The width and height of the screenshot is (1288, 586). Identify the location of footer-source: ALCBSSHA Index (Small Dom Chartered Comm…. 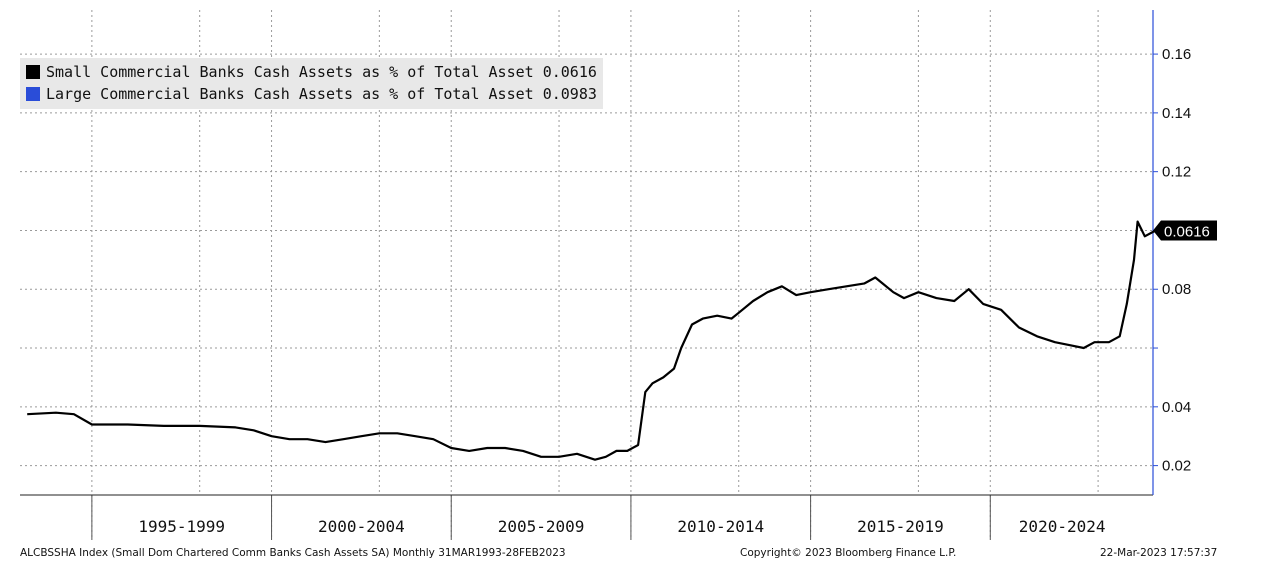
(293, 553).